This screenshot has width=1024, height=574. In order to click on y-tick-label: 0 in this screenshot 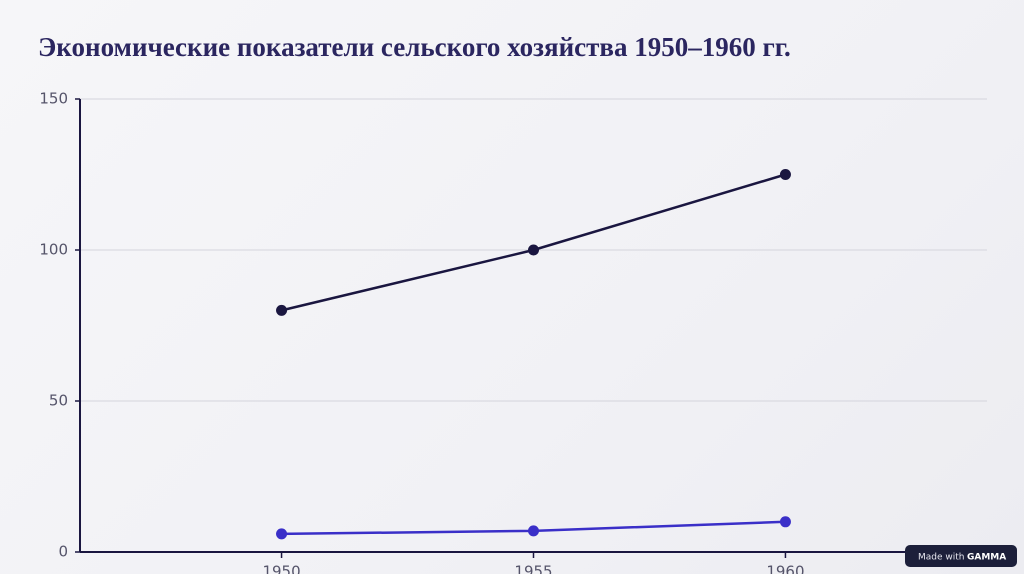, I will do `click(63, 552)`.